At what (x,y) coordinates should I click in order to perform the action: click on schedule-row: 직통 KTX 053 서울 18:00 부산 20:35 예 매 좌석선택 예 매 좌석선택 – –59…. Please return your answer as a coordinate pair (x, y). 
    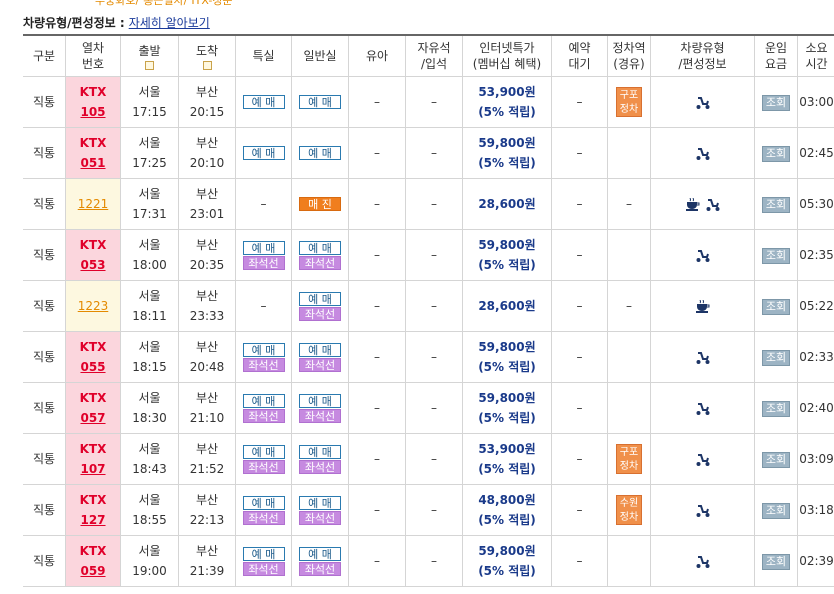
    Looking at the image, I should click on (428, 255).